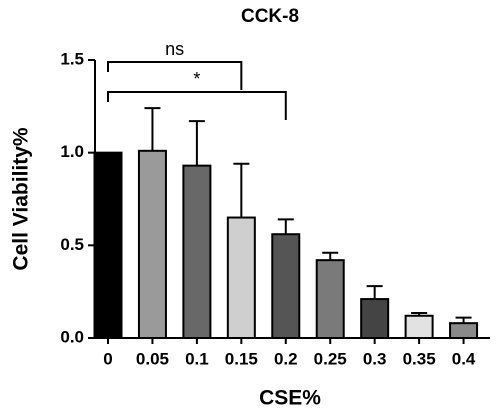 The width and height of the screenshot is (500, 415). I want to click on x-tick-label: 0.1, so click(197, 358).